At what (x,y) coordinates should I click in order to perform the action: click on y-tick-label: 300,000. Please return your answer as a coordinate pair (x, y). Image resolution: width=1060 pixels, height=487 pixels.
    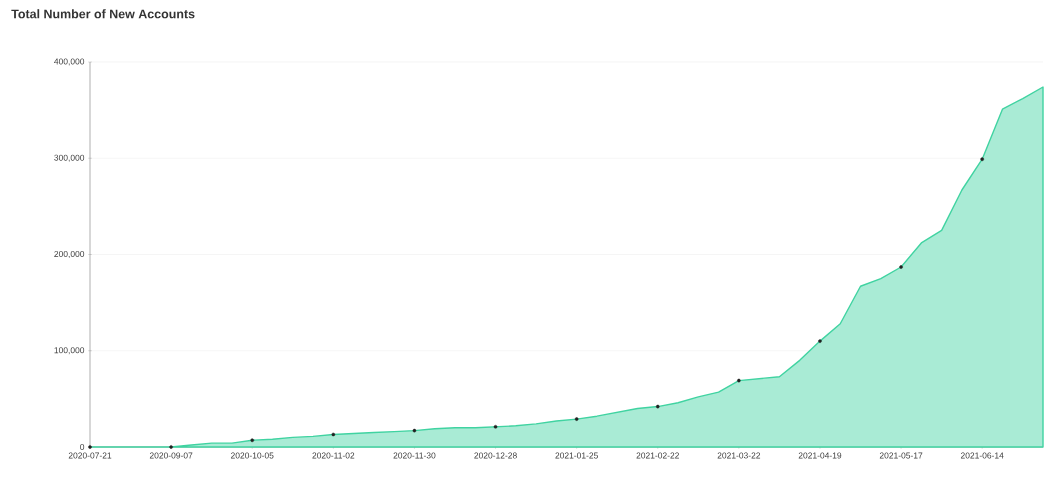
    Looking at the image, I should click on (69, 158).